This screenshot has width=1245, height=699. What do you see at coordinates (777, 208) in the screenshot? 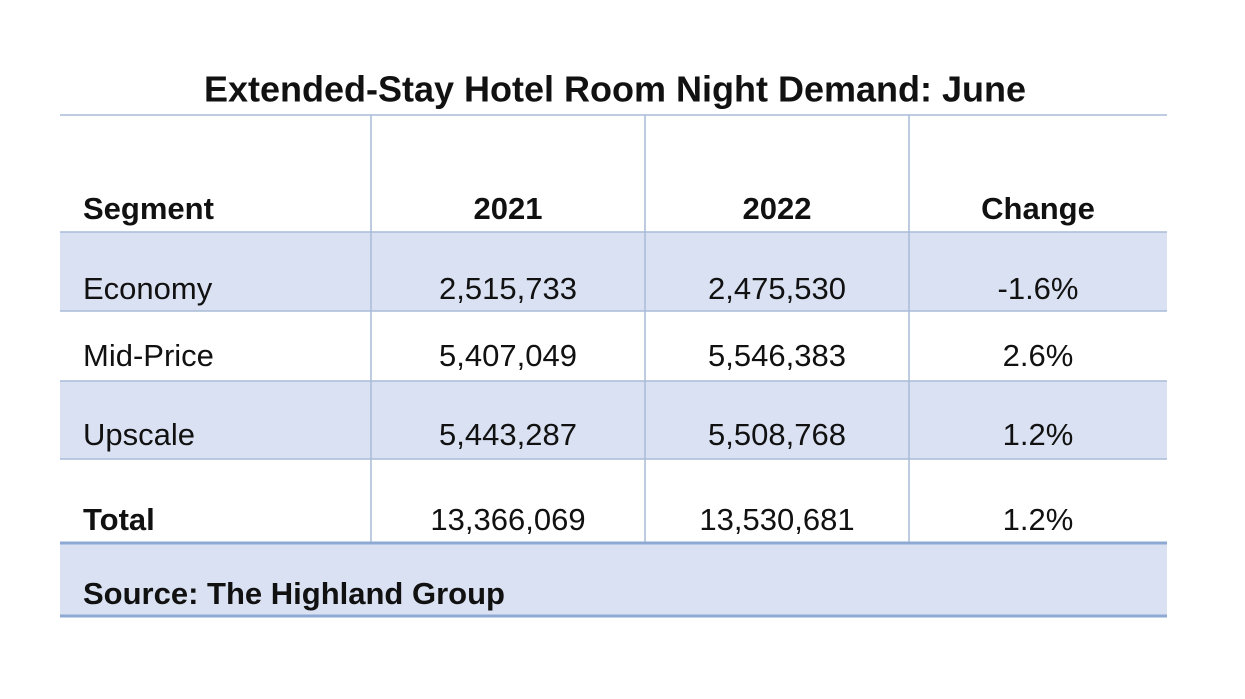
I see `column-header: 2022` at bounding box center [777, 208].